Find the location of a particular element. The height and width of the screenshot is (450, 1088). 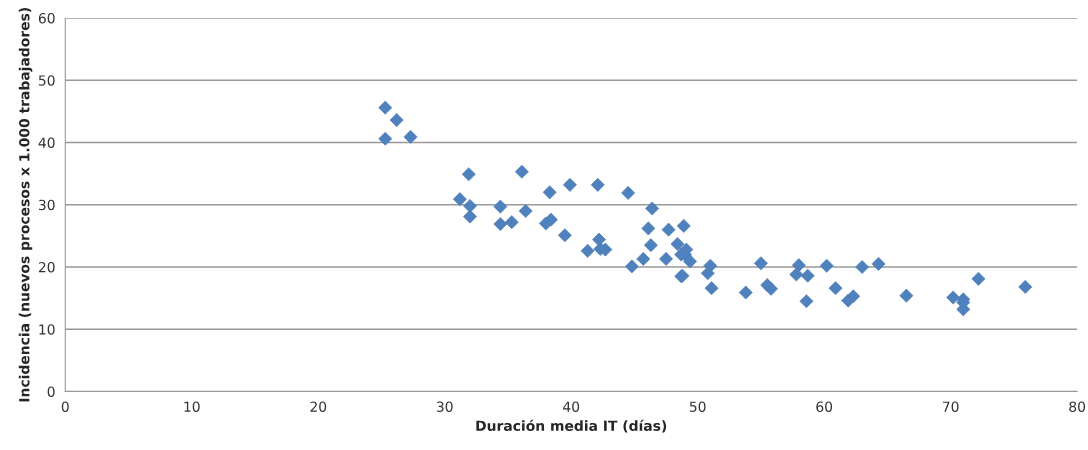

y-tick-label: 0 is located at coordinates (51, 391).